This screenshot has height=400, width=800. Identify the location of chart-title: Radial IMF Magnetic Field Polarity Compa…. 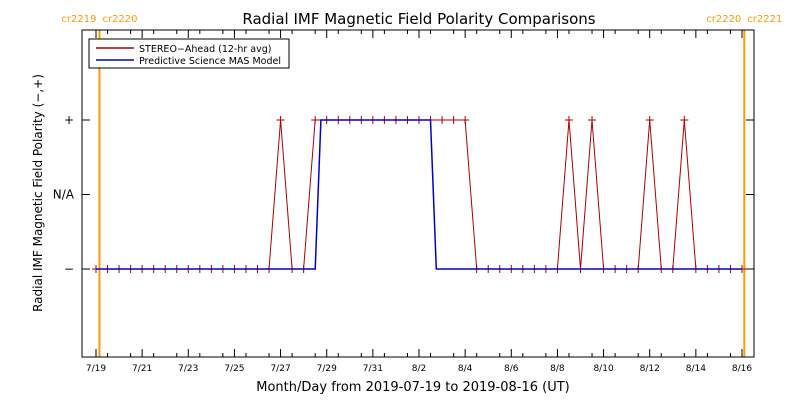
(418, 19).